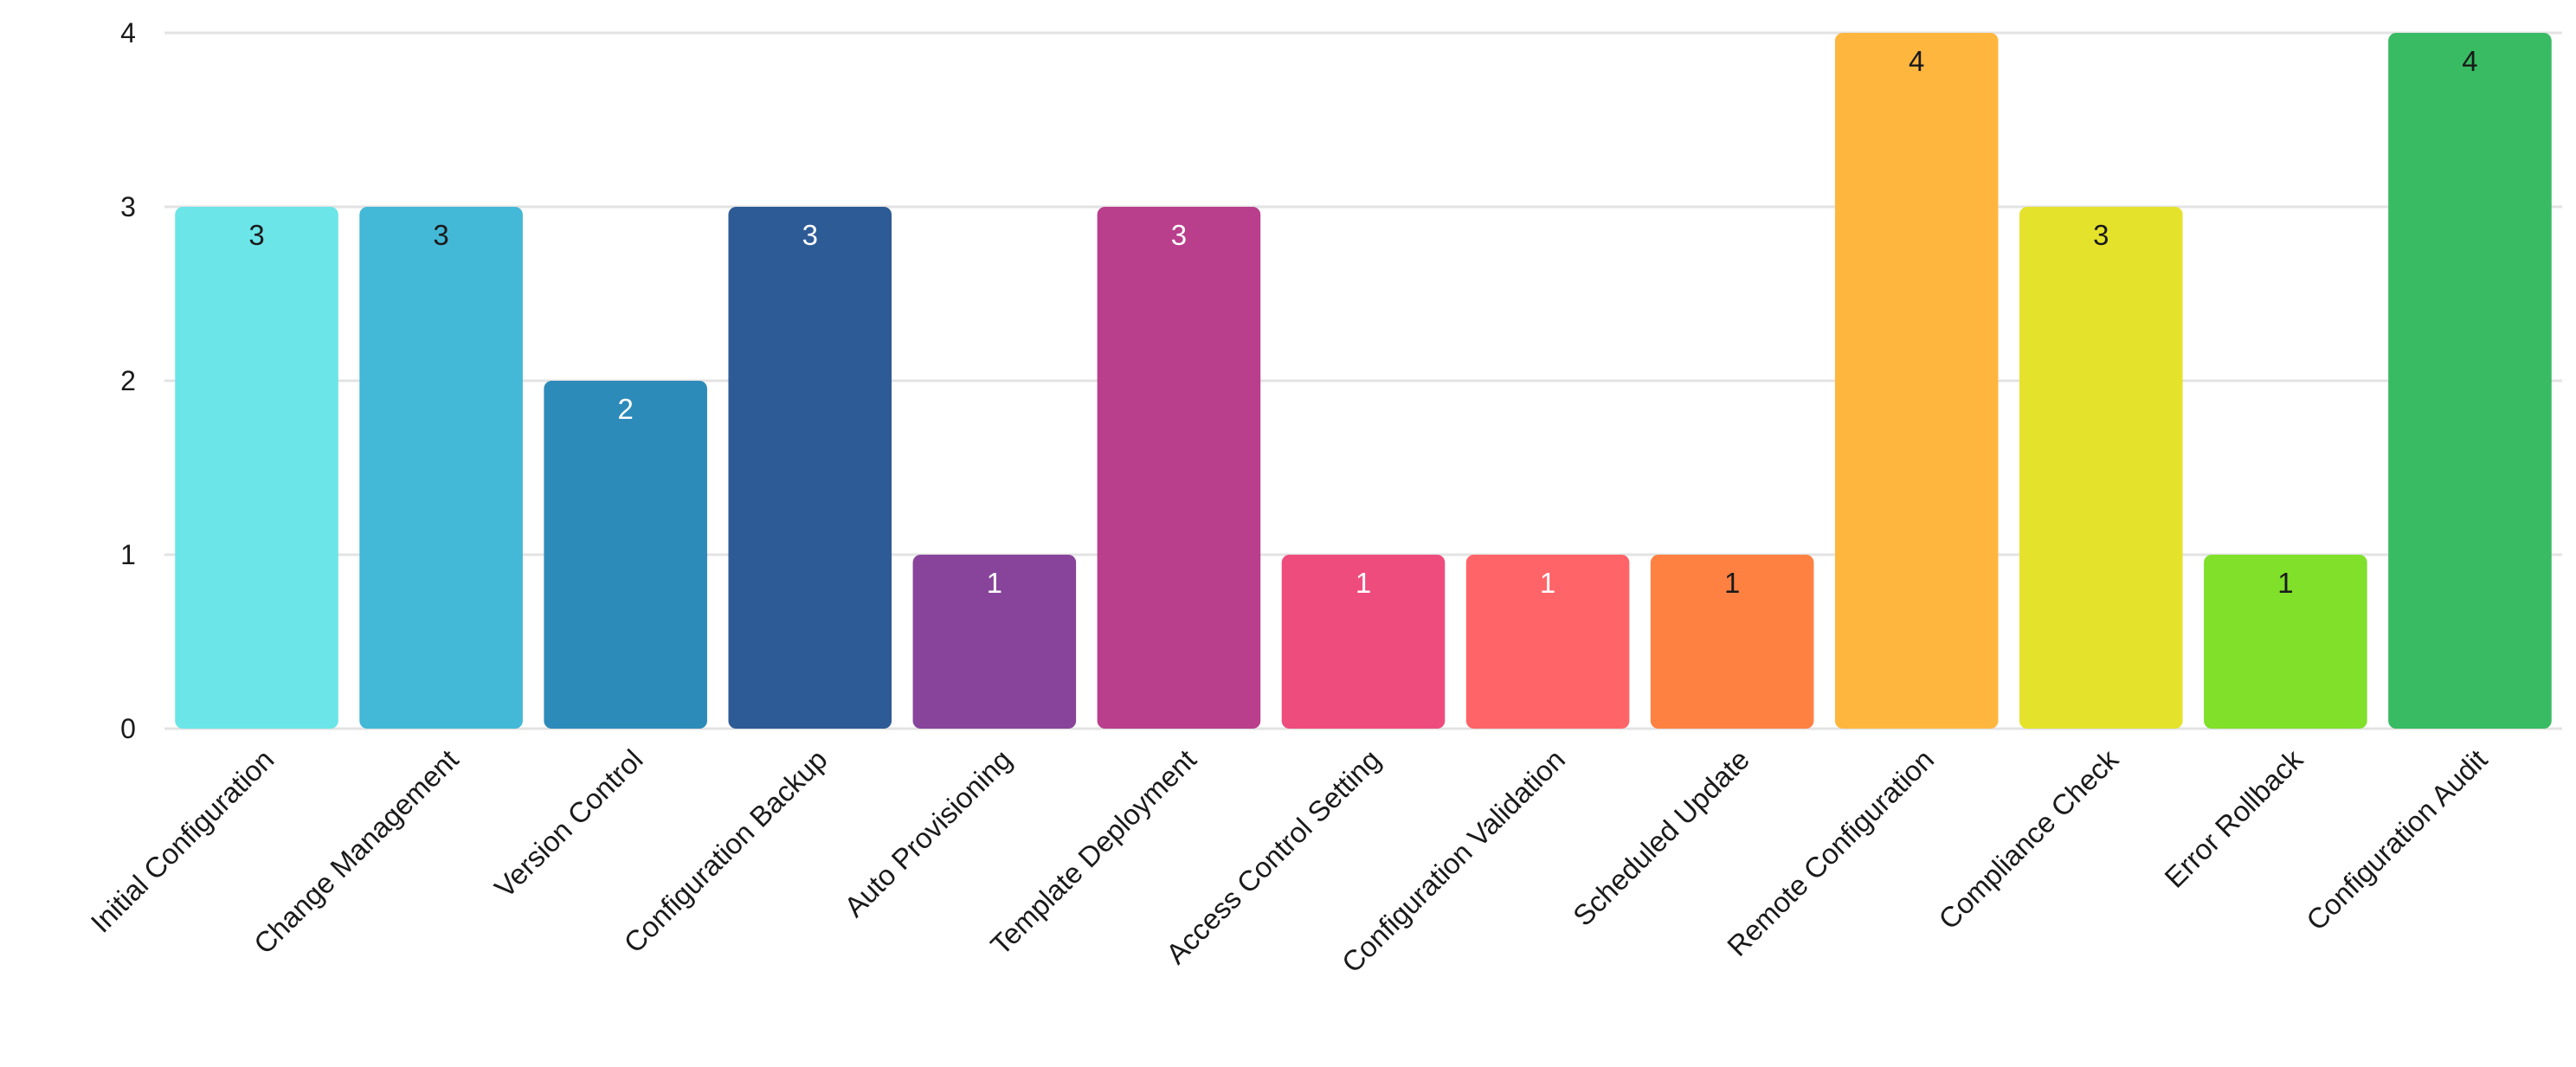 The height and width of the screenshot is (1067, 2576). Describe the element at coordinates (2233, 817) in the screenshot. I see `x-category-label: Error Rollback` at that location.